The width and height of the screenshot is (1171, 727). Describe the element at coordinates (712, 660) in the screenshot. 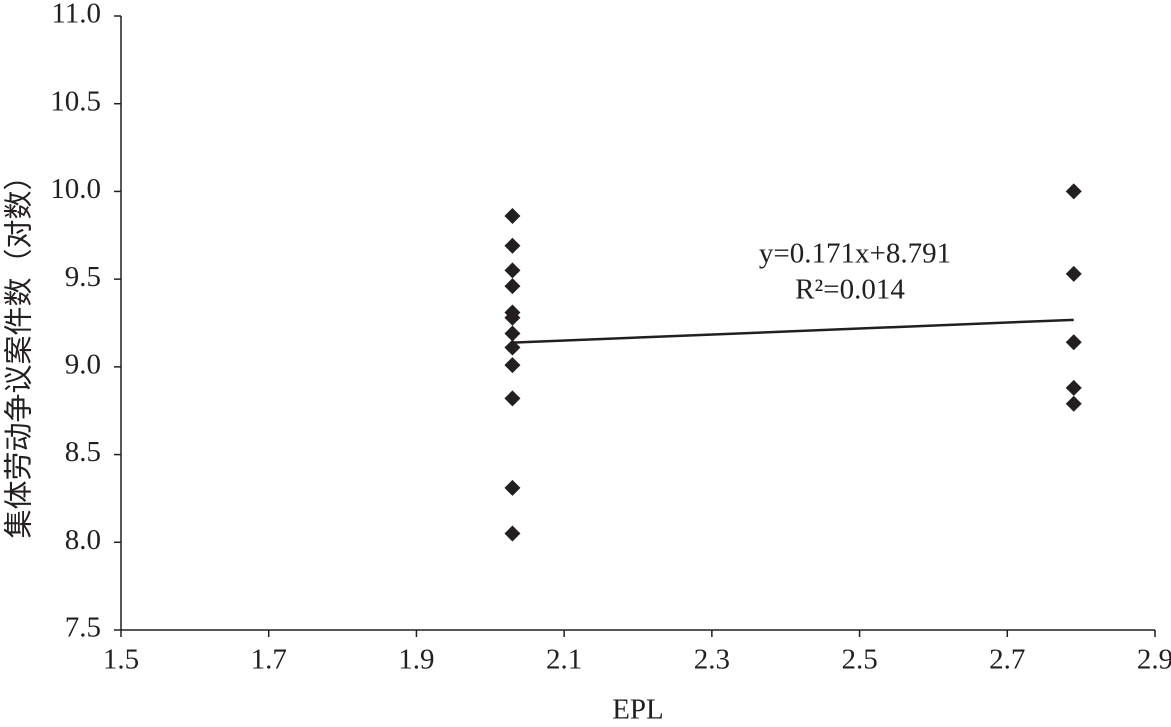

I see `x-tick-label: 2.3` at that location.